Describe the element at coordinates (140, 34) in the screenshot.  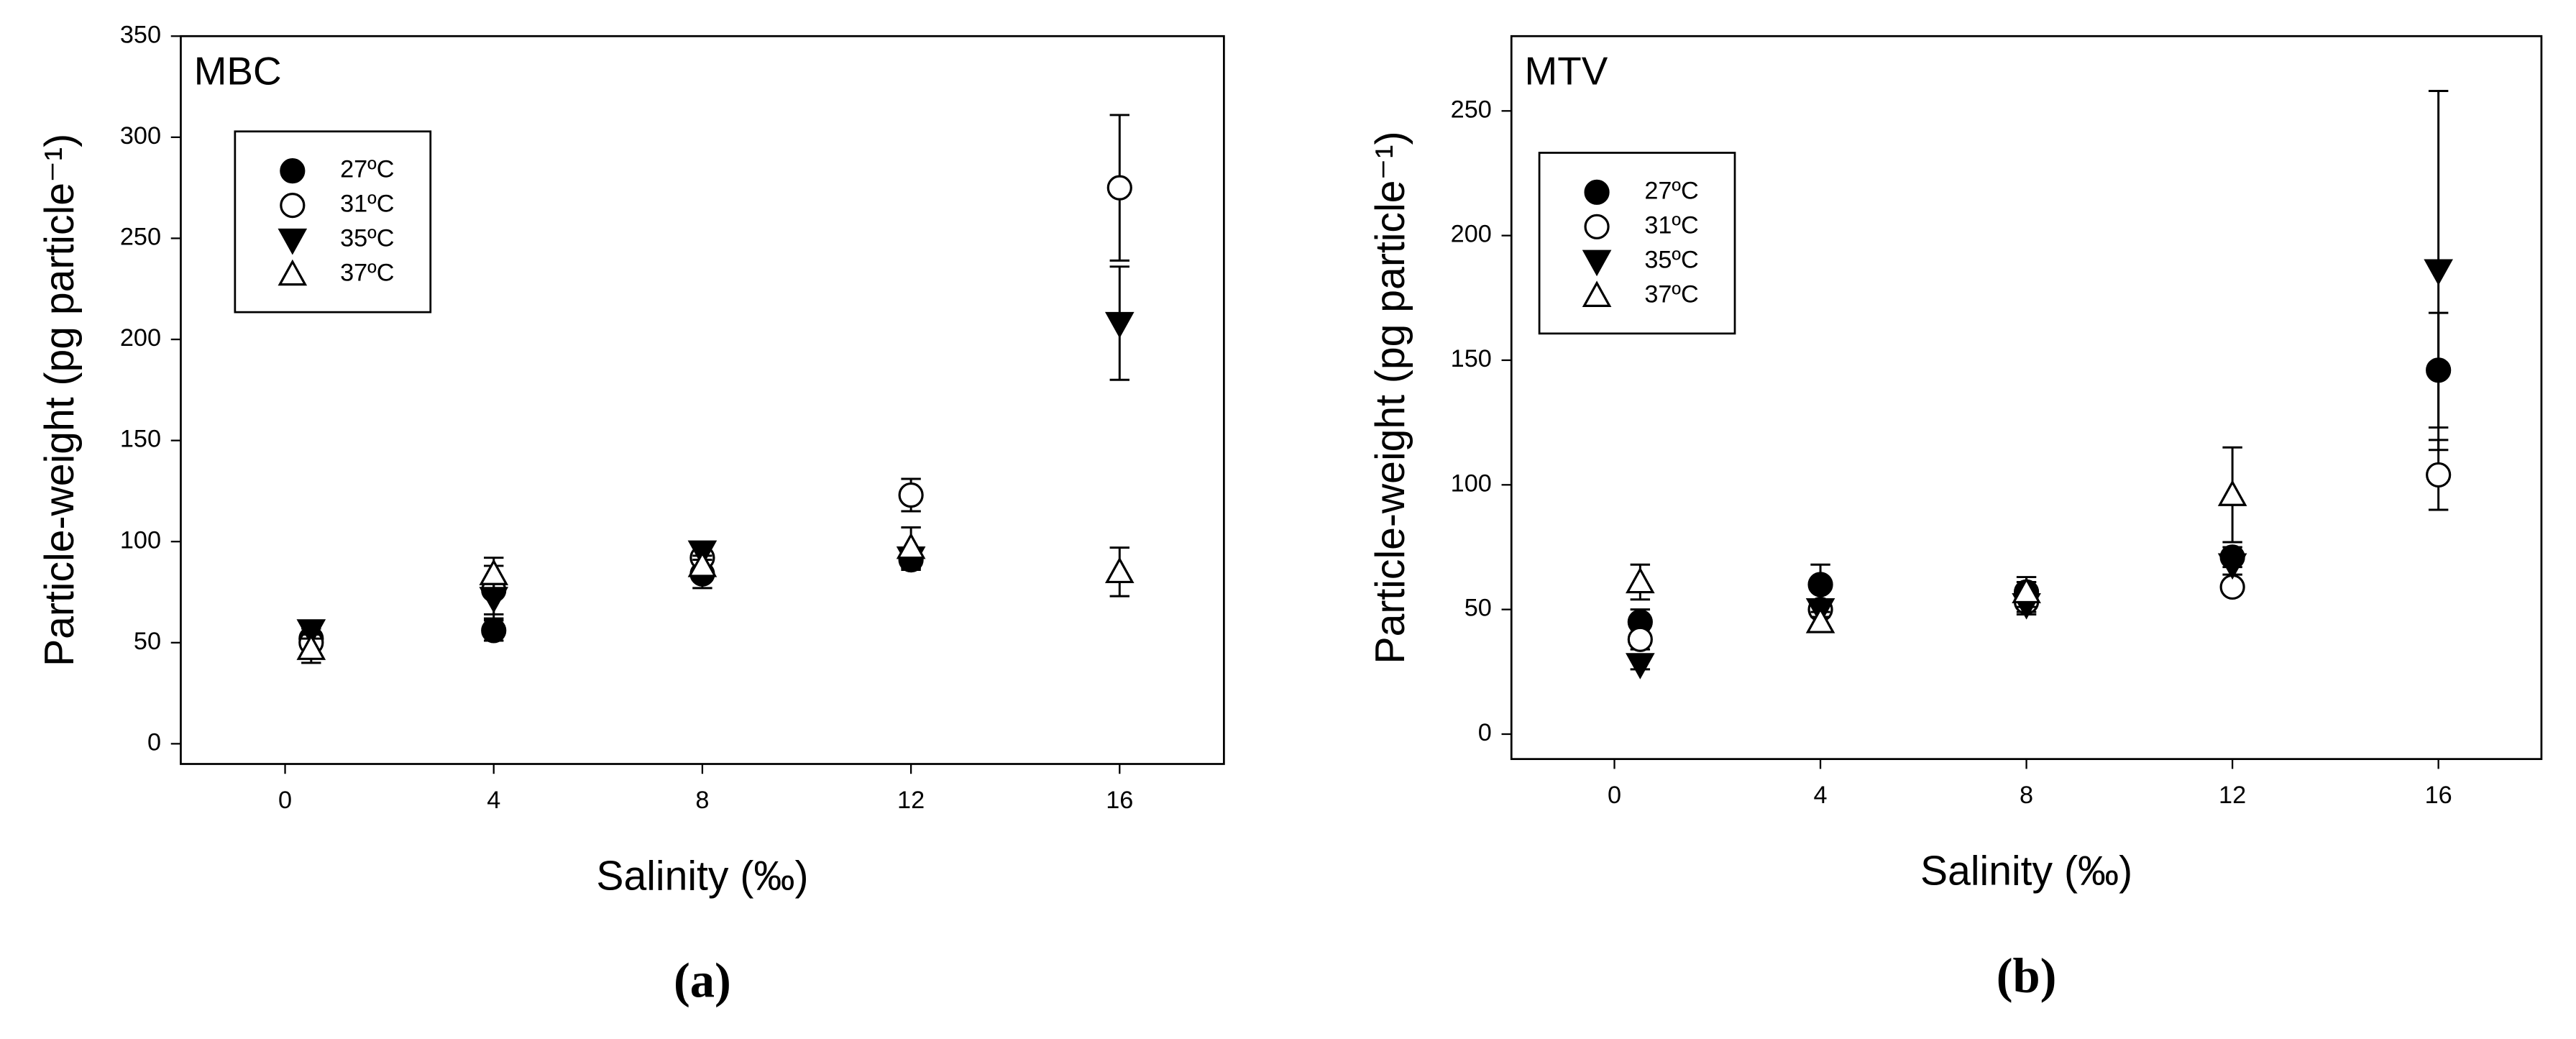
I see `y-tick-label: 350` at that location.